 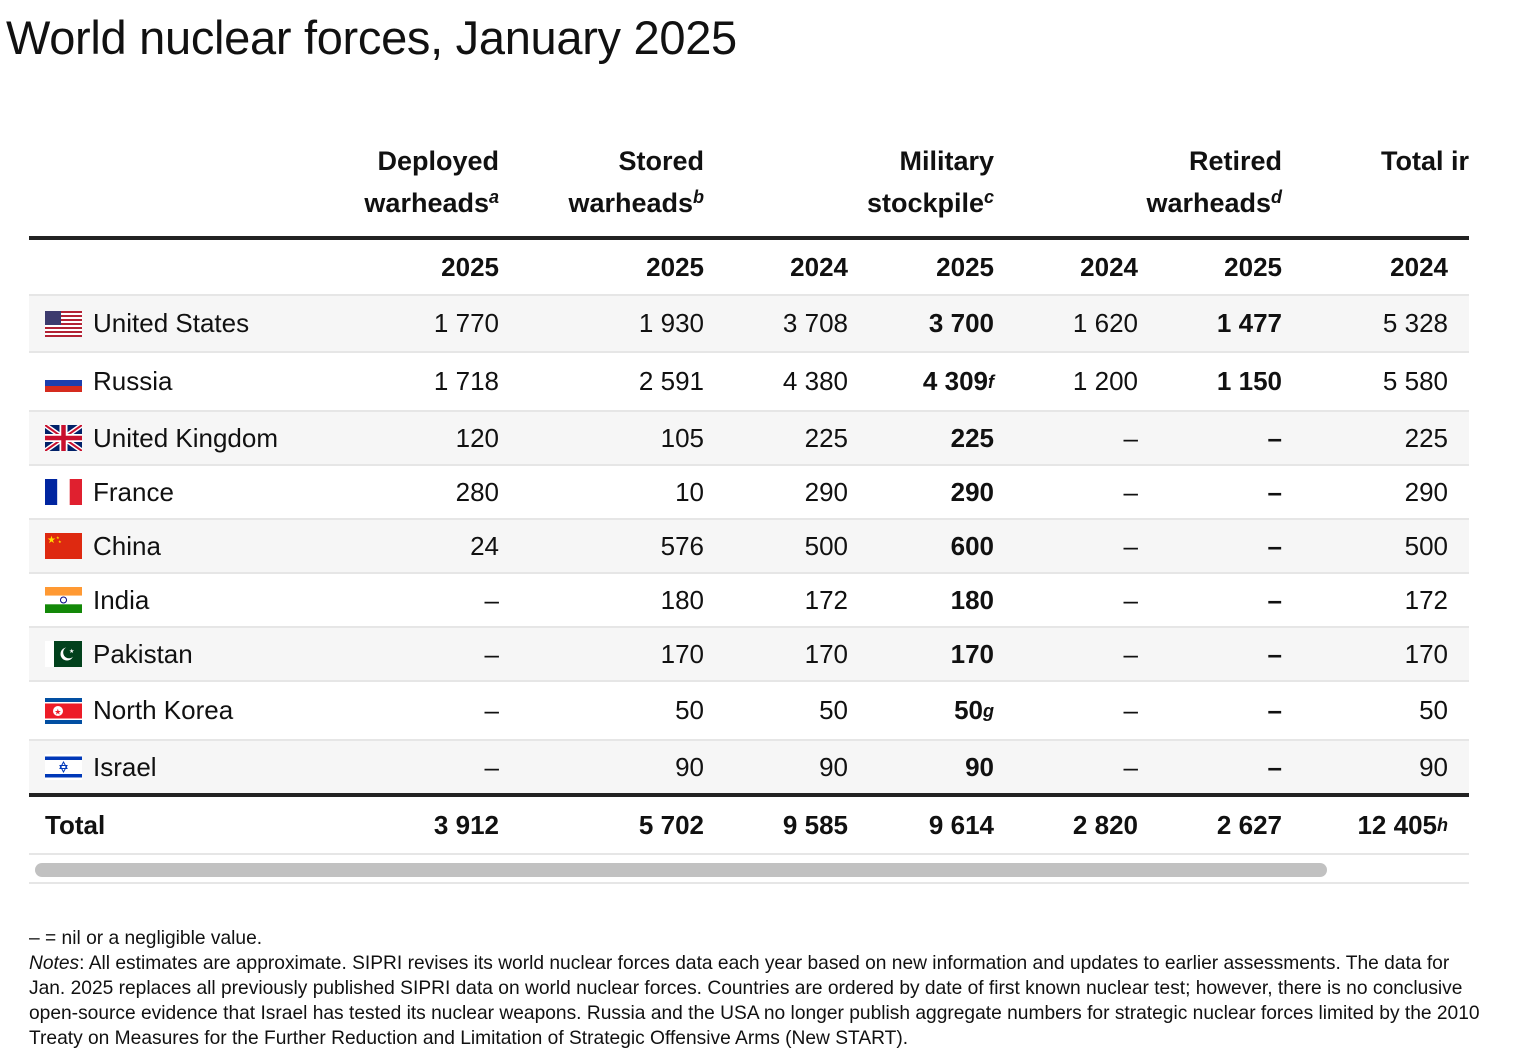 I want to click on retired-2024-cell: 1 620, so click(x=1105, y=323).